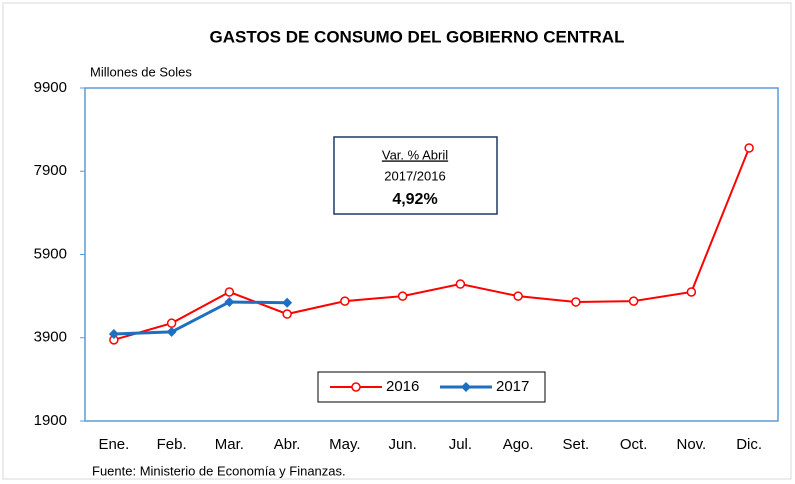 Image resolution: width=795 pixels, height=484 pixels. Describe the element at coordinates (50, 337) in the screenshot. I see `y-tick-label: 3900` at that location.